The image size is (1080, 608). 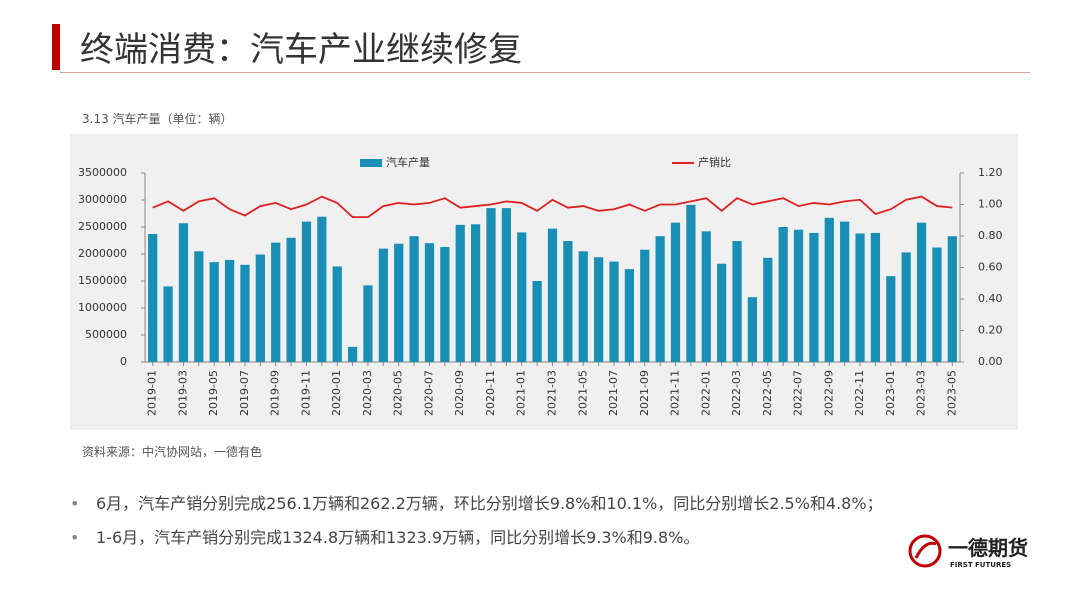 What do you see at coordinates (102, 280) in the screenshot?
I see `y-tick-label: 1500000` at bounding box center [102, 280].